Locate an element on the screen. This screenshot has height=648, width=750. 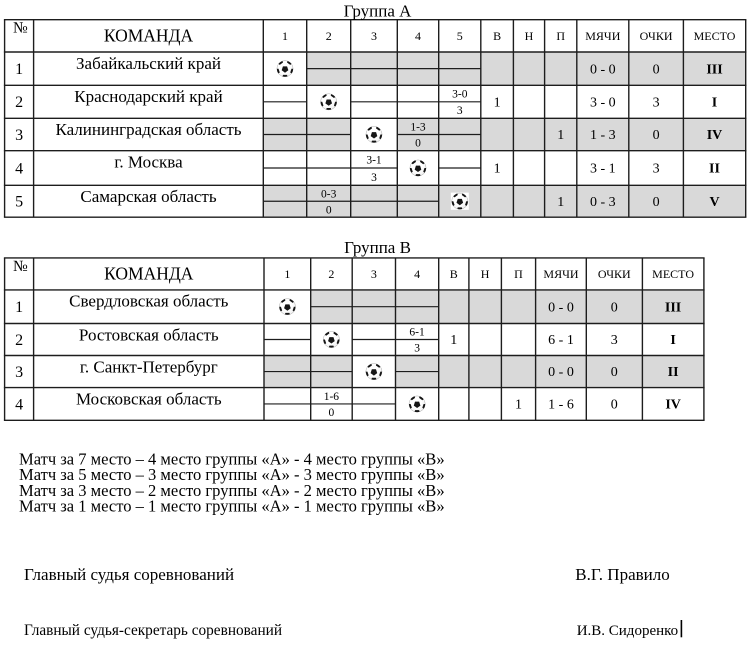
svg-text: Группа В is located at coordinates (377, 247).